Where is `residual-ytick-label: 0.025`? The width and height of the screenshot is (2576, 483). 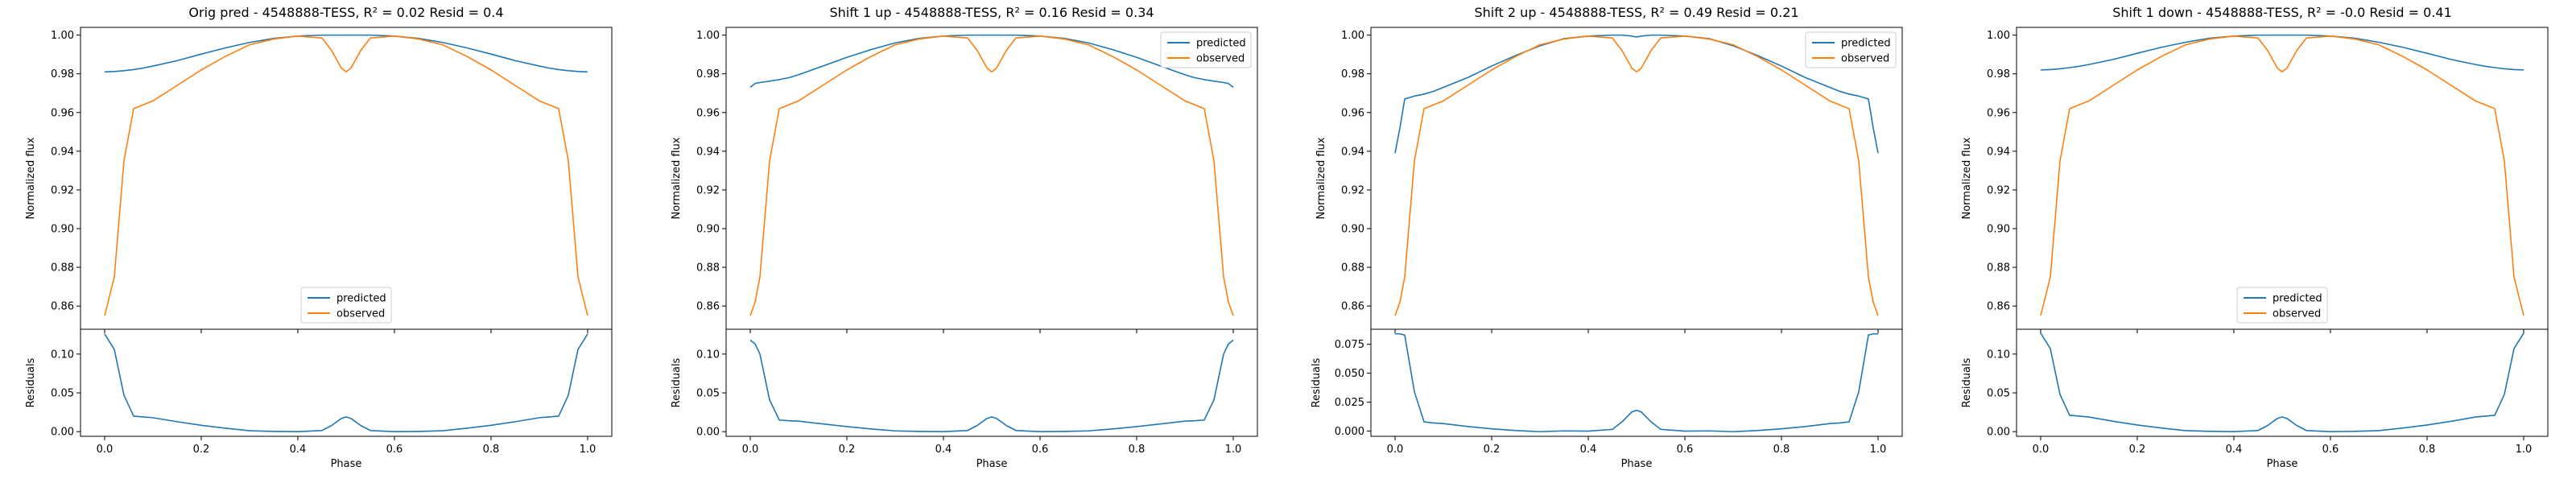
residual-ytick-label: 0.025 is located at coordinates (1349, 403).